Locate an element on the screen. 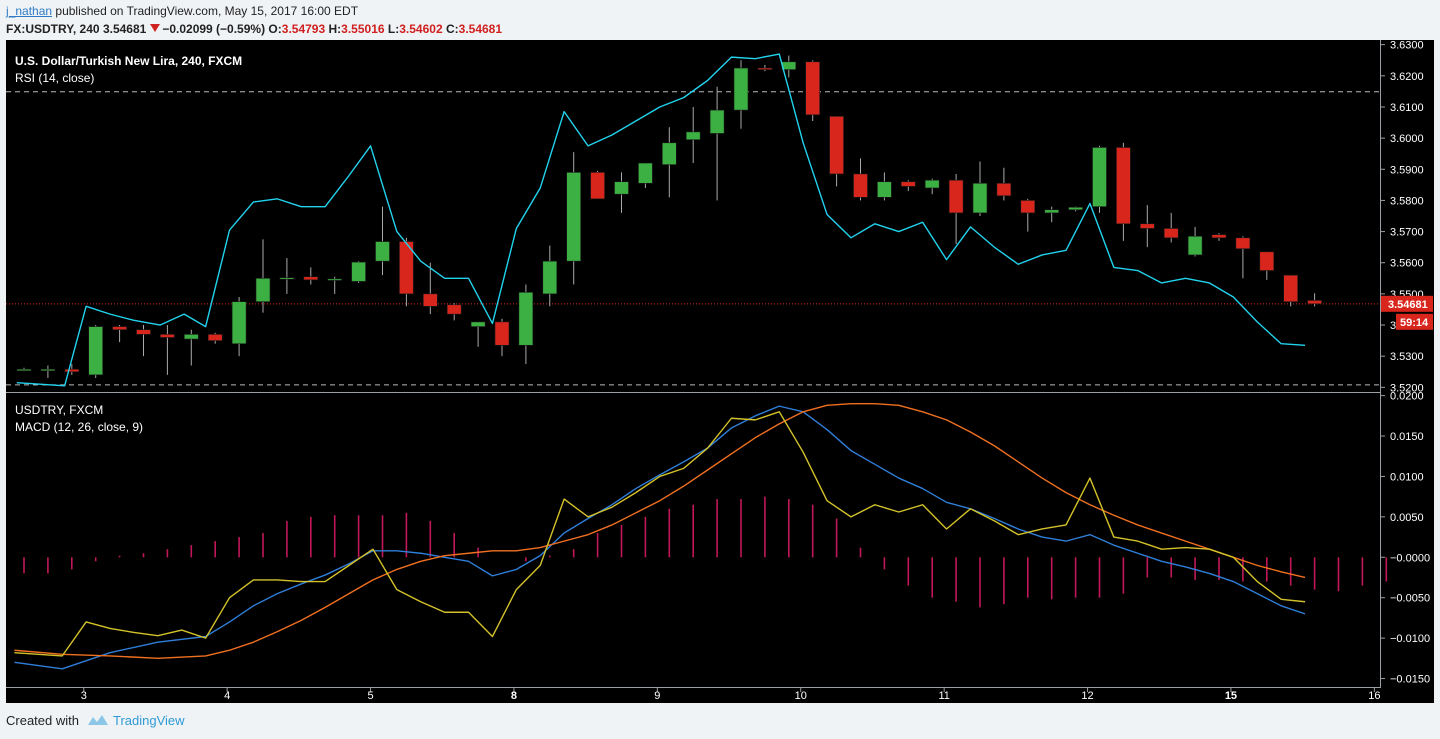  change-value: −0.02099 (−0.59%) is located at coordinates (214, 29).